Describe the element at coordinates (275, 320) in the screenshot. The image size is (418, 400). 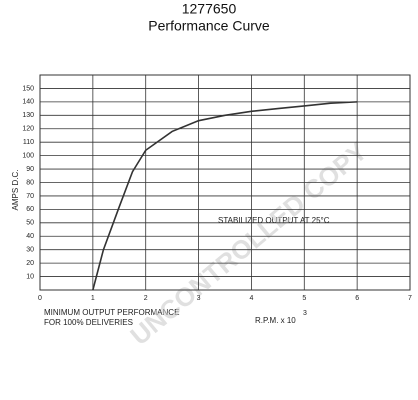
I see `x-axis-label: R.P.M. x 10` at that location.